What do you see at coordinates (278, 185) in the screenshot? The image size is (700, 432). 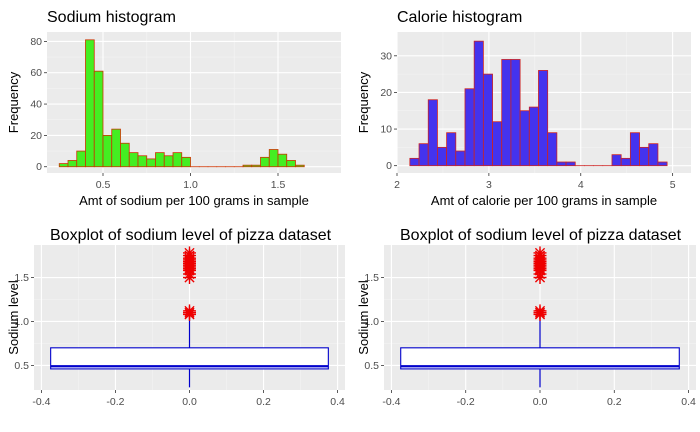 I see `x-tick-label: 1.5` at bounding box center [278, 185].